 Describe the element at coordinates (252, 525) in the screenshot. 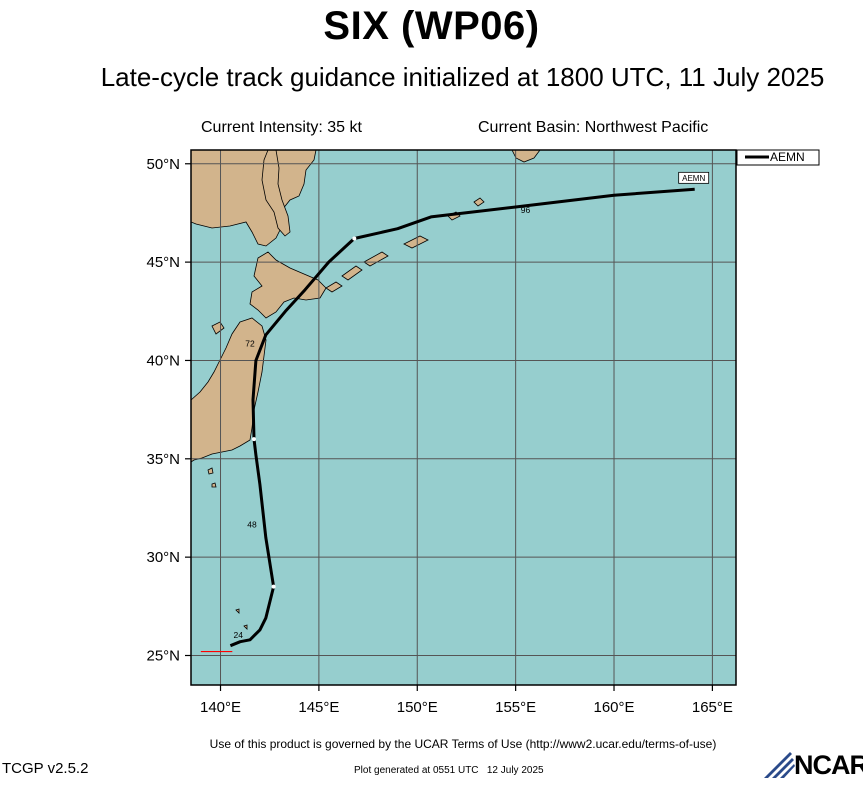

I see `forecast-hour-label: 48` at that location.